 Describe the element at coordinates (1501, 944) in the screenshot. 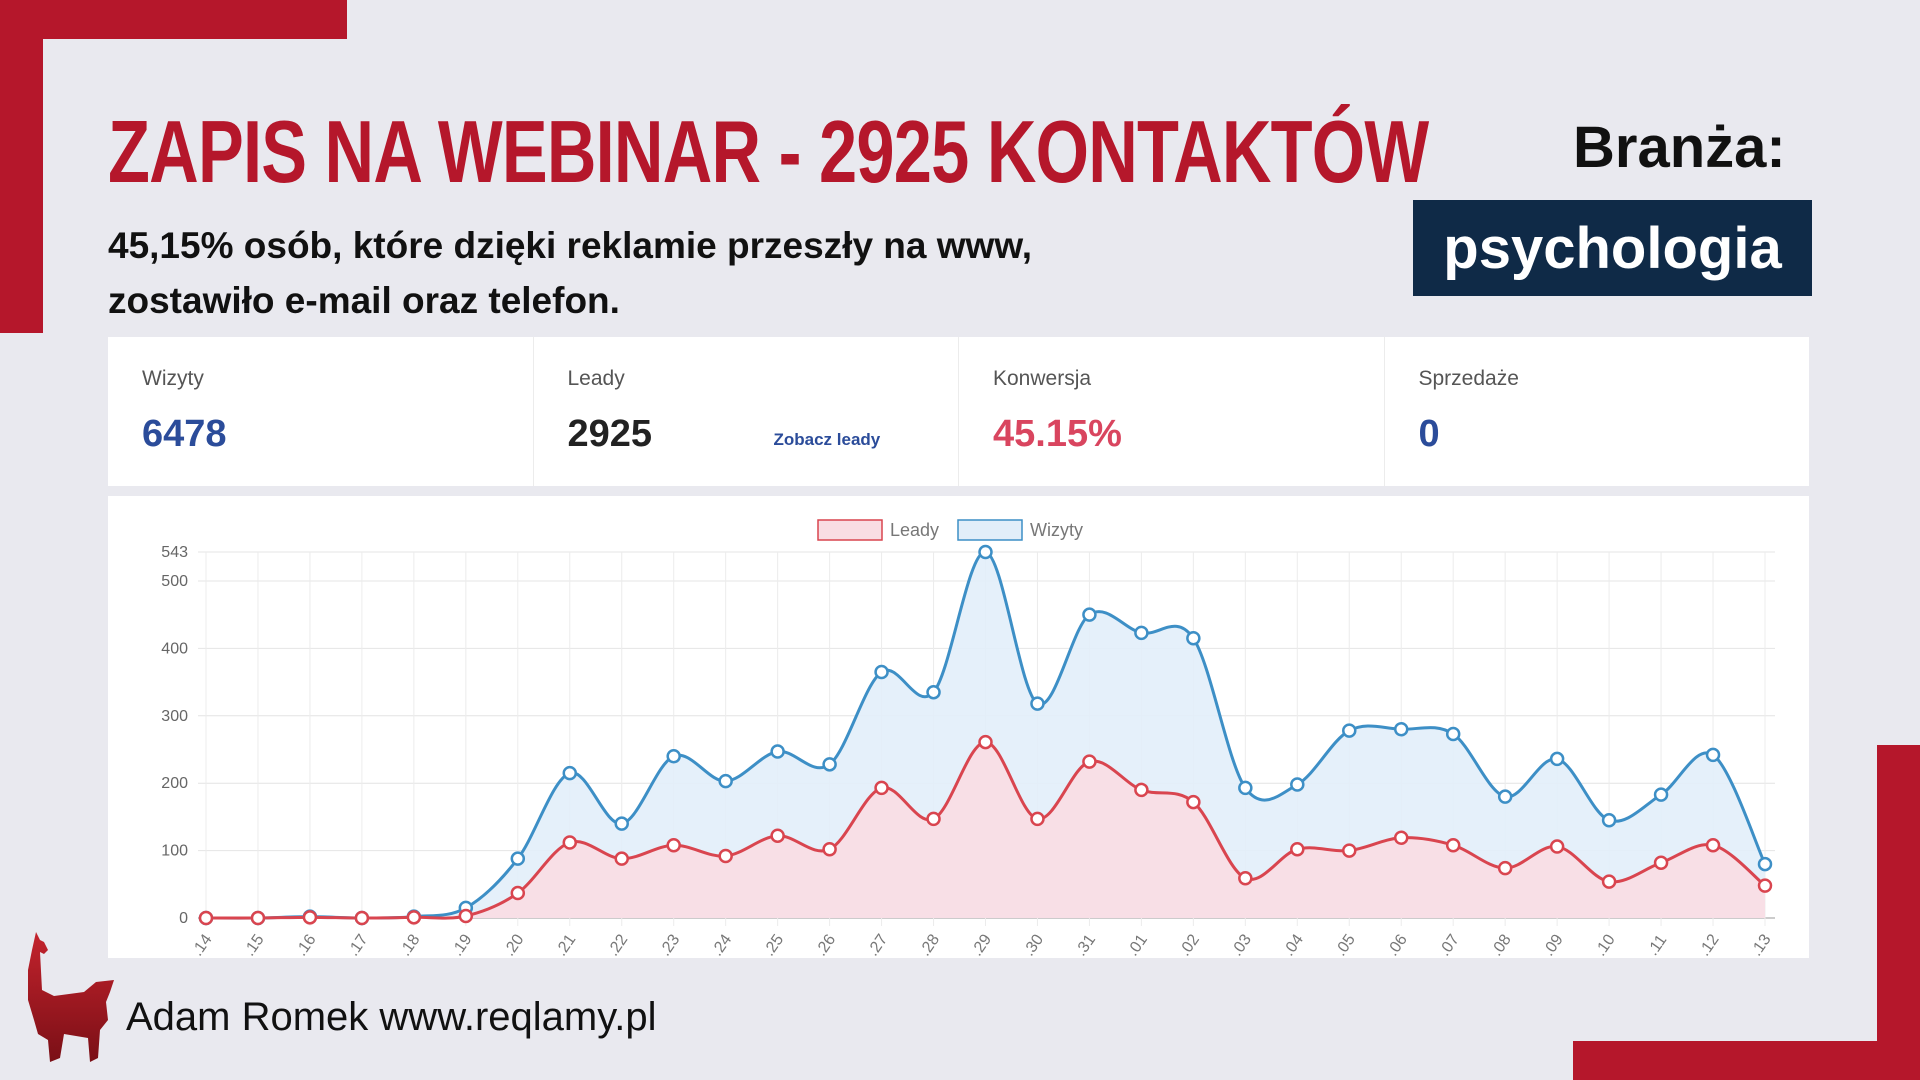

I see `x-tick-label: .08` at that location.